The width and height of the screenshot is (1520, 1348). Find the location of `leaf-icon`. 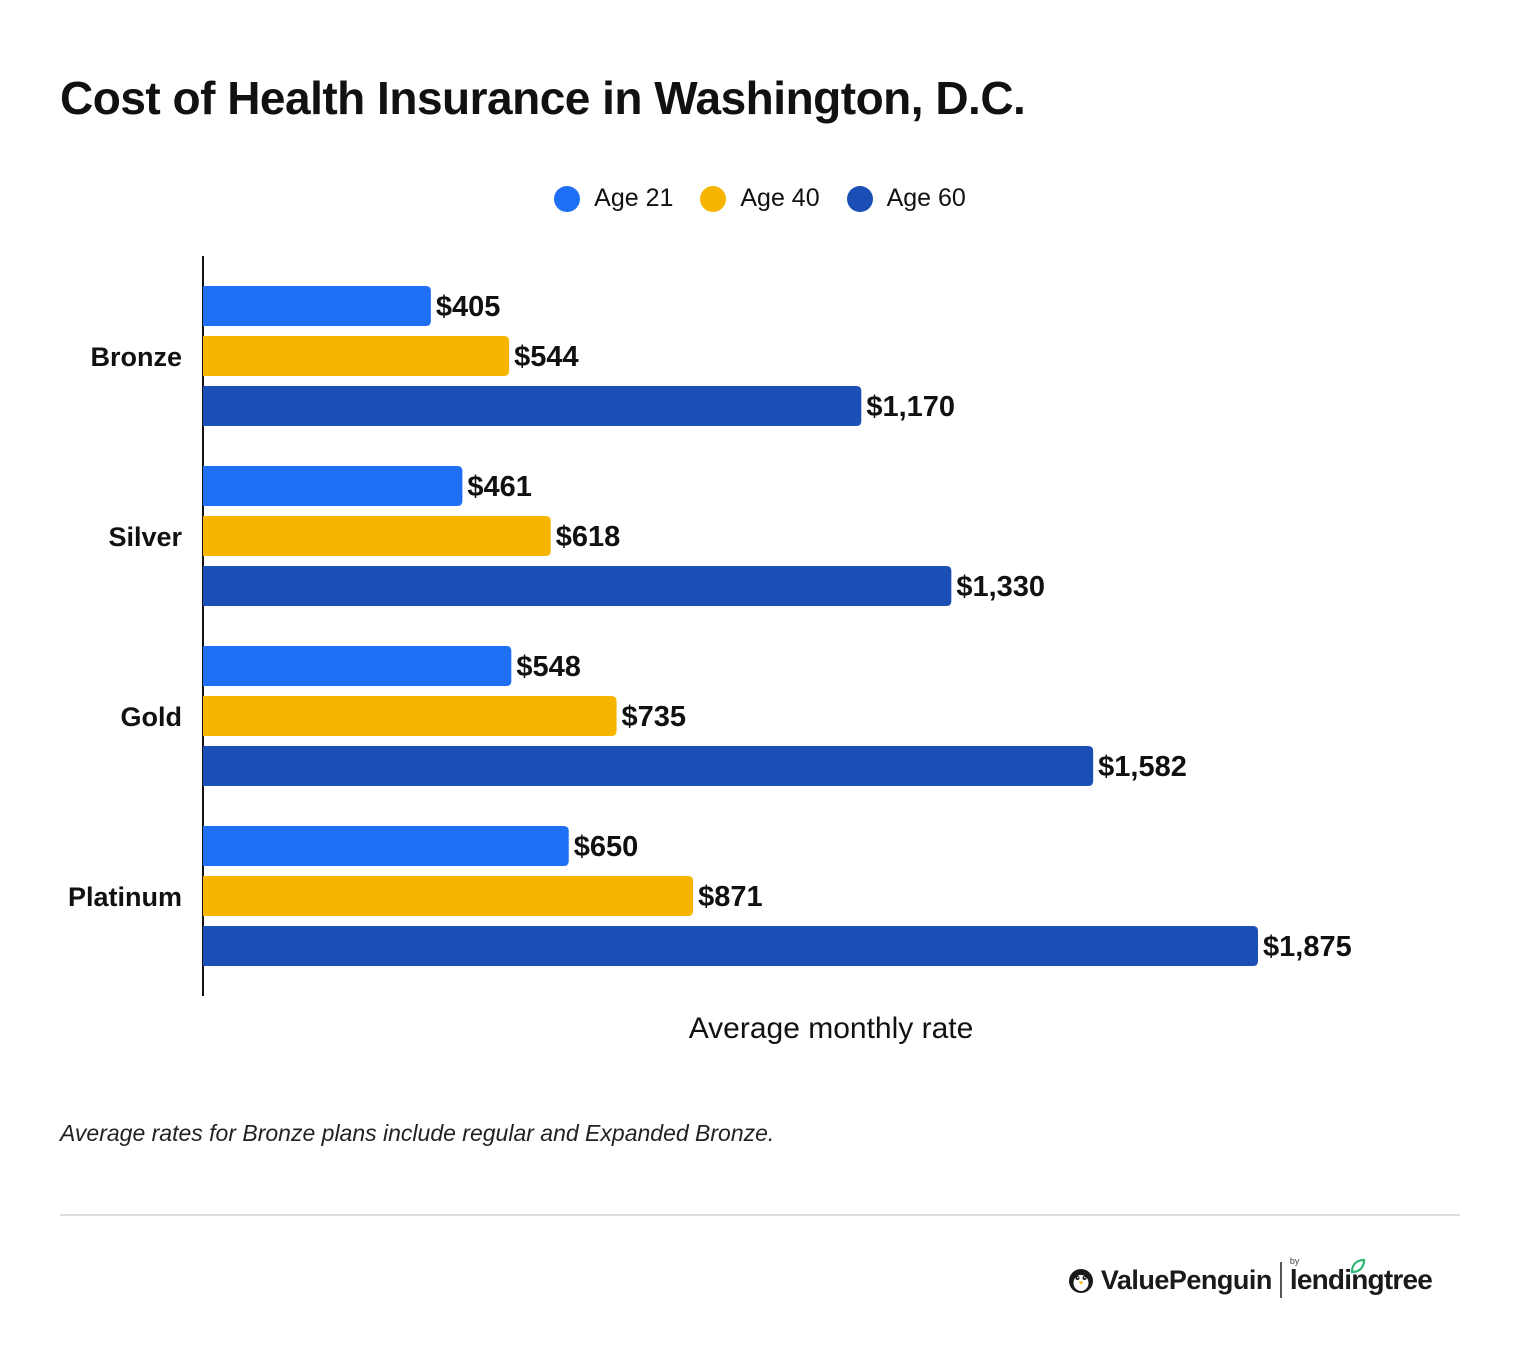

leaf-icon is located at coordinates (1357, 1266).